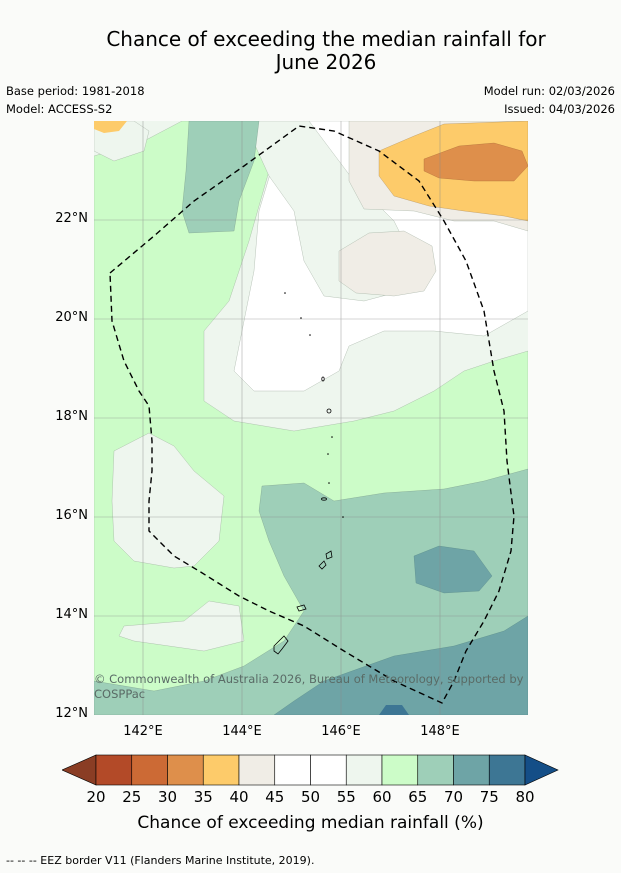 This screenshot has height=873, width=621. What do you see at coordinates (549, 91) in the screenshot?
I see `model-run: Model run: 02/03/2026` at bounding box center [549, 91].